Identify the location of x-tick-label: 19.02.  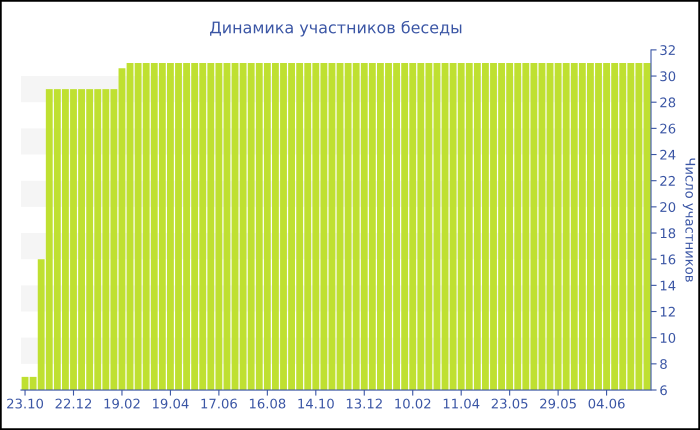
(122, 403).